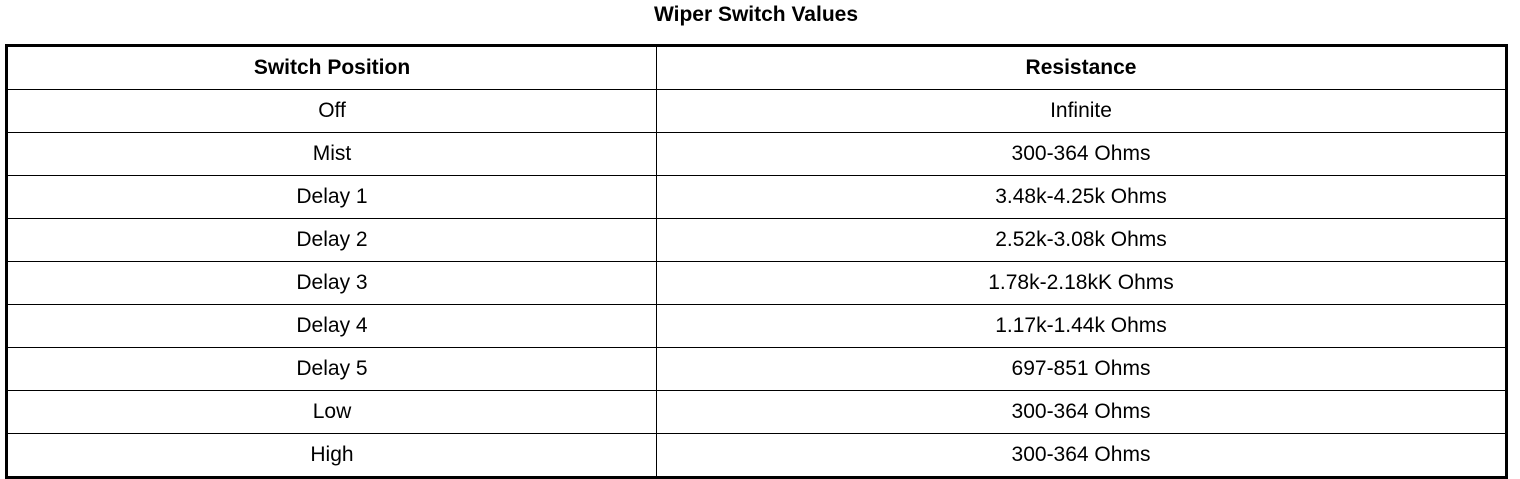 The height and width of the screenshot is (479, 1520). What do you see at coordinates (1081, 283) in the screenshot?
I see `table-cell: 1.78k-2.18kK Ohms` at bounding box center [1081, 283].